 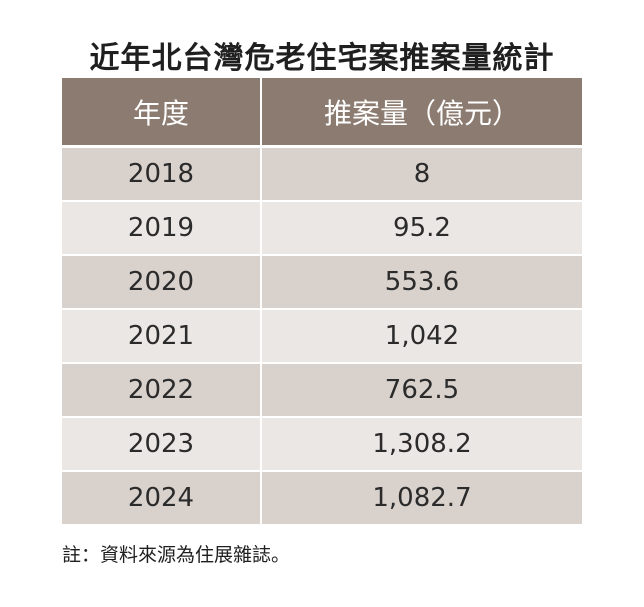 What do you see at coordinates (322, 113) in the screenshot?
I see `table-header-row: 年度 推案量（億元）` at bounding box center [322, 113].